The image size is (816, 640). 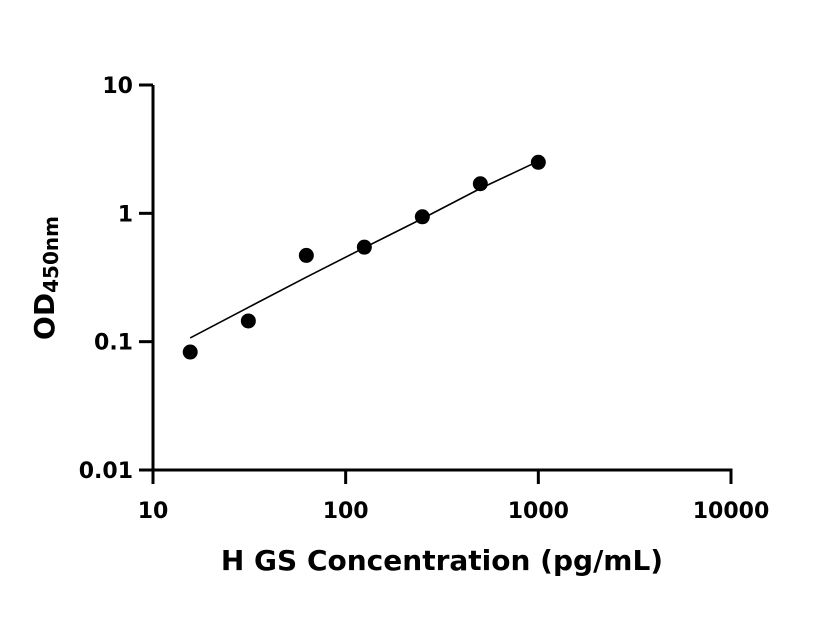 What do you see at coordinates (454, 497) in the screenshot?
I see `x-axis-ticks: 10 100 1000 10000` at bounding box center [454, 497].